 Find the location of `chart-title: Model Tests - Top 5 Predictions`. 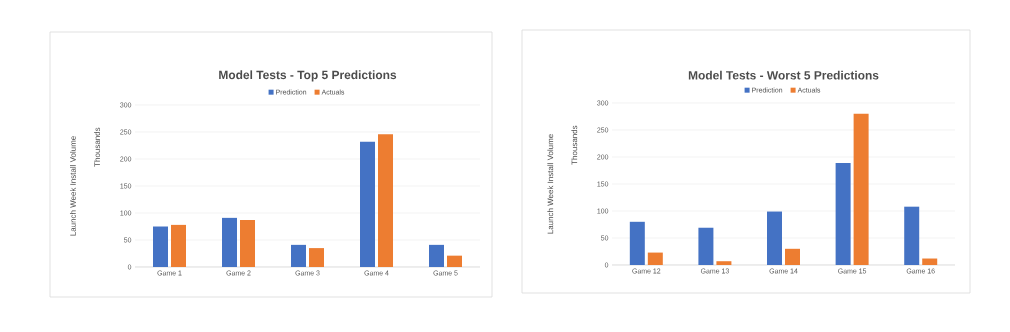

chart-title: Model Tests - Top 5 Predictions is located at coordinates (308, 76).